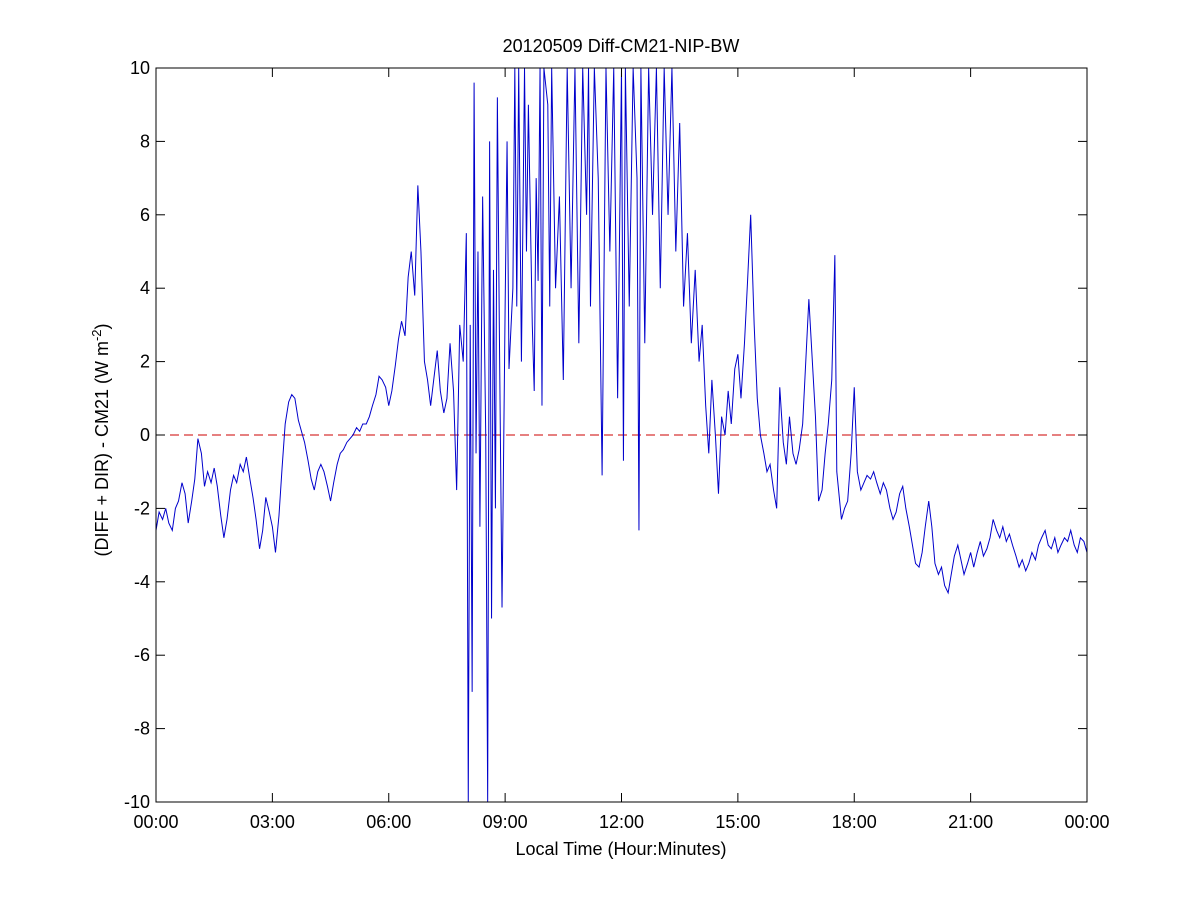  What do you see at coordinates (970, 822) in the screenshot?
I see `x-tick-label: 21:00` at bounding box center [970, 822].